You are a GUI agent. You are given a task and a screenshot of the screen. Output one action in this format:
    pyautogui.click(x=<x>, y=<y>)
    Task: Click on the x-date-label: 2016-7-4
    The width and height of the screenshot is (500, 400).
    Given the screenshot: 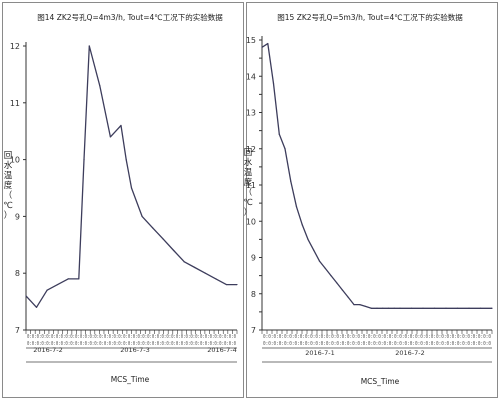 What is the action you would take?
    pyautogui.click(x=222, y=350)
    